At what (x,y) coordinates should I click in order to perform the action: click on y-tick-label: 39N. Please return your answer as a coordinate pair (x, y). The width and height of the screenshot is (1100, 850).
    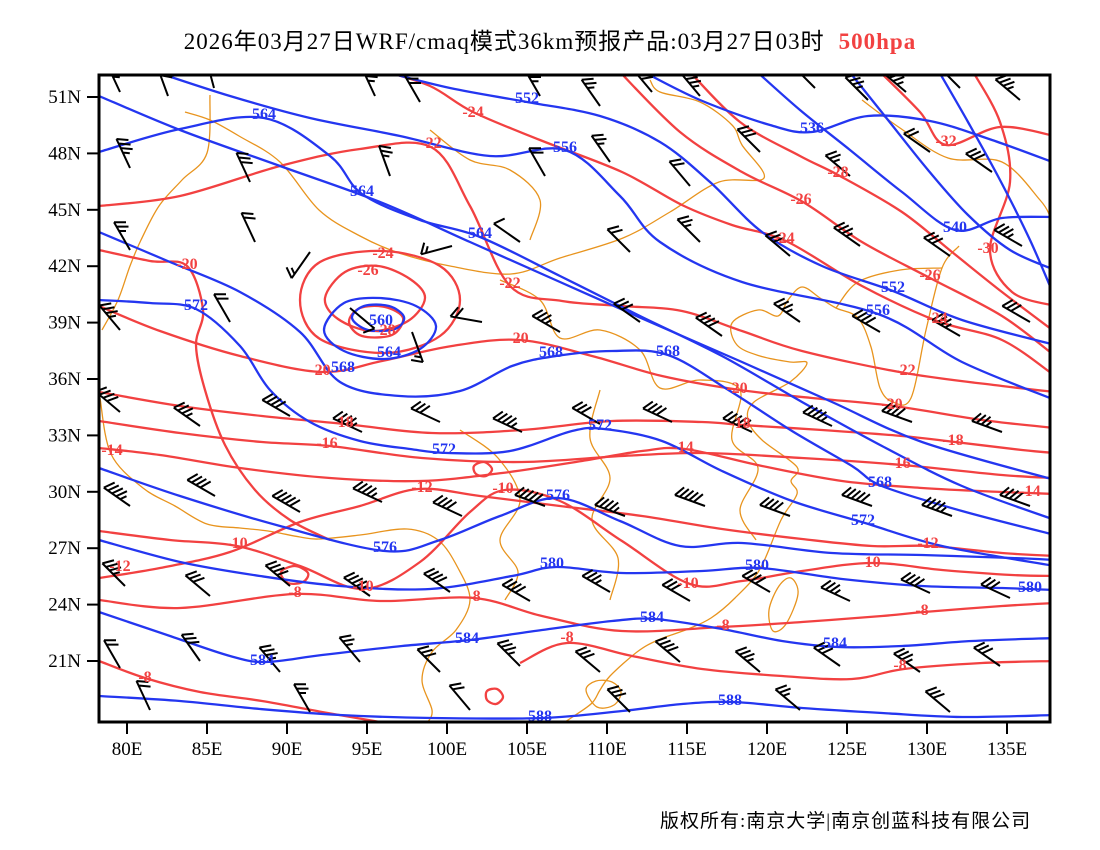
    Looking at the image, I should click on (64, 323).